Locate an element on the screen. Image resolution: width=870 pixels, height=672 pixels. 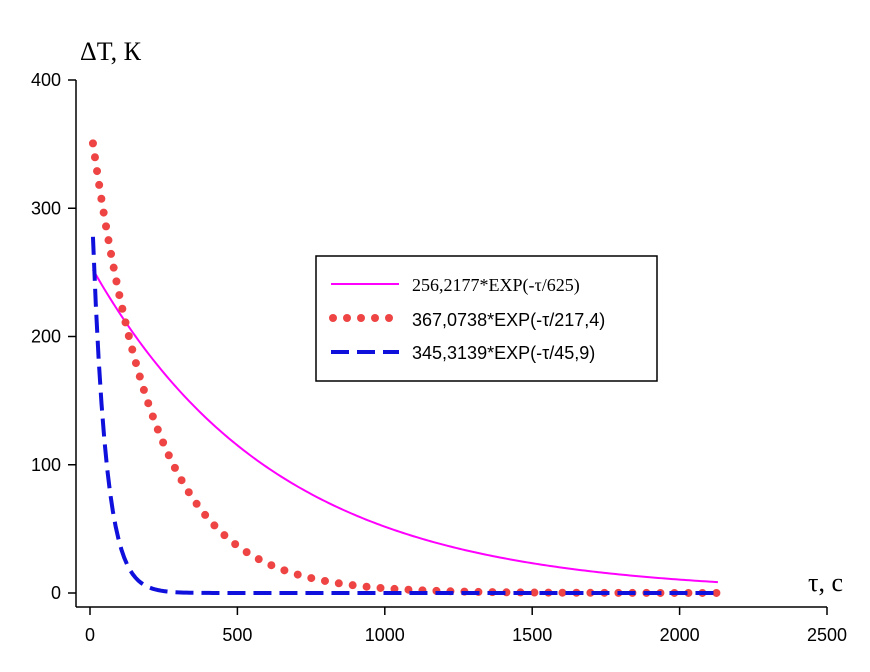
x-tick-label: 2000 is located at coordinates (680, 635).